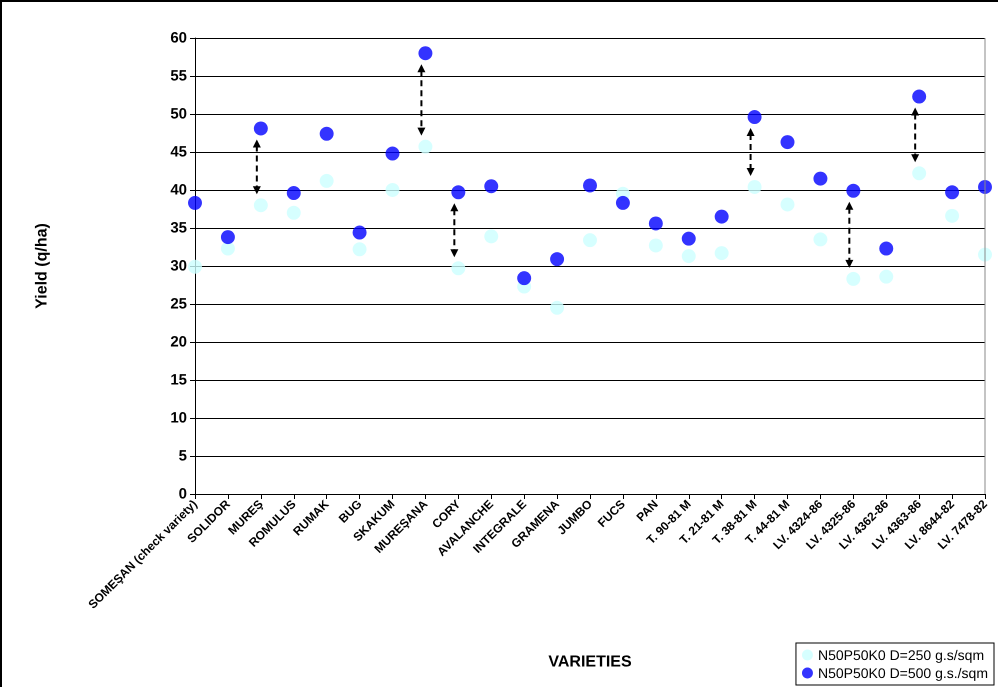 This screenshot has width=998, height=687. I want to click on y-tick-label: 30, so click(178, 266).